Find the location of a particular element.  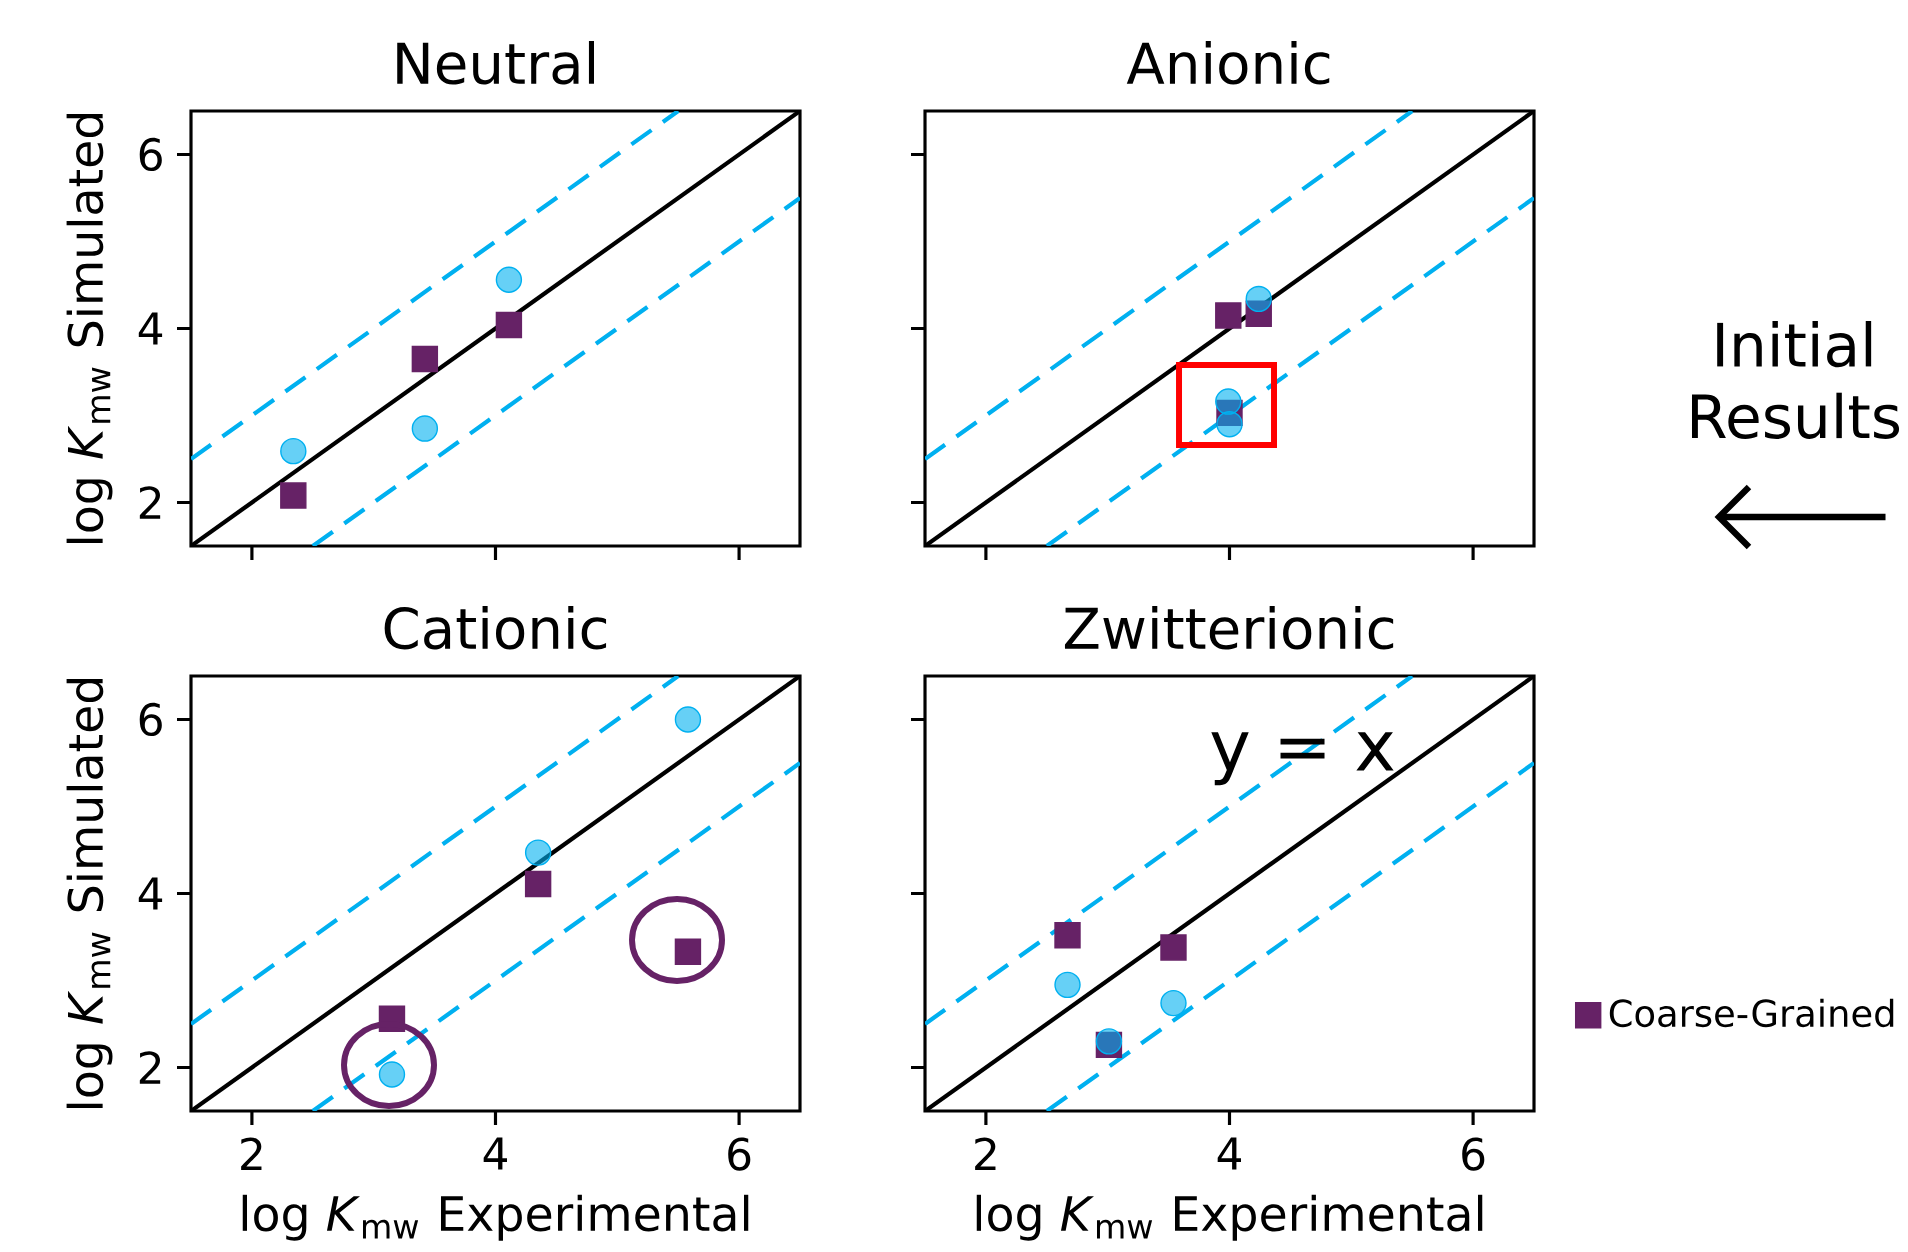

text: Initial Results is located at coordinates (1795, 380).